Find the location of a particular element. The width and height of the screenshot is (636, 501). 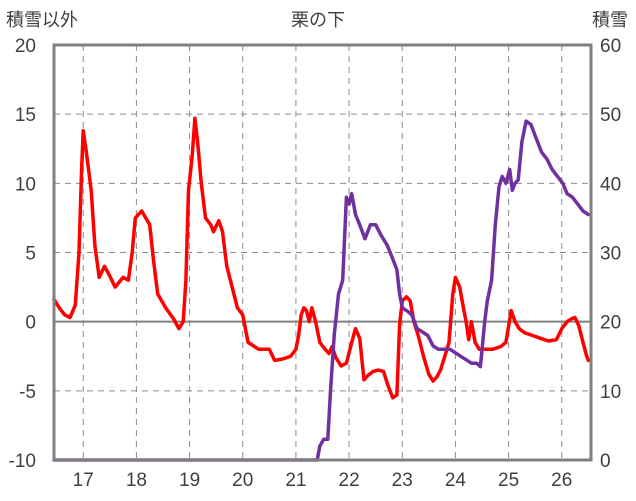

y-left-tick-label: -10 is located at coordinates (22, 461).